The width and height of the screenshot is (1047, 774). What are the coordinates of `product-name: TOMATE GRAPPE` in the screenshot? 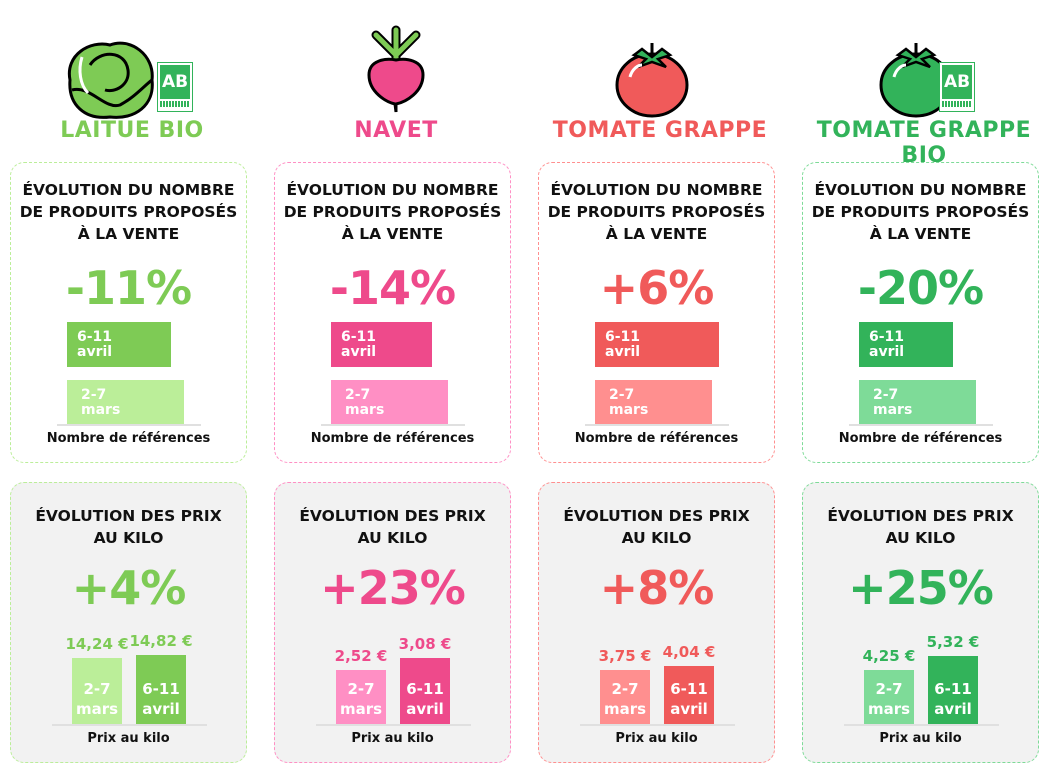 It's located at (660, 130).